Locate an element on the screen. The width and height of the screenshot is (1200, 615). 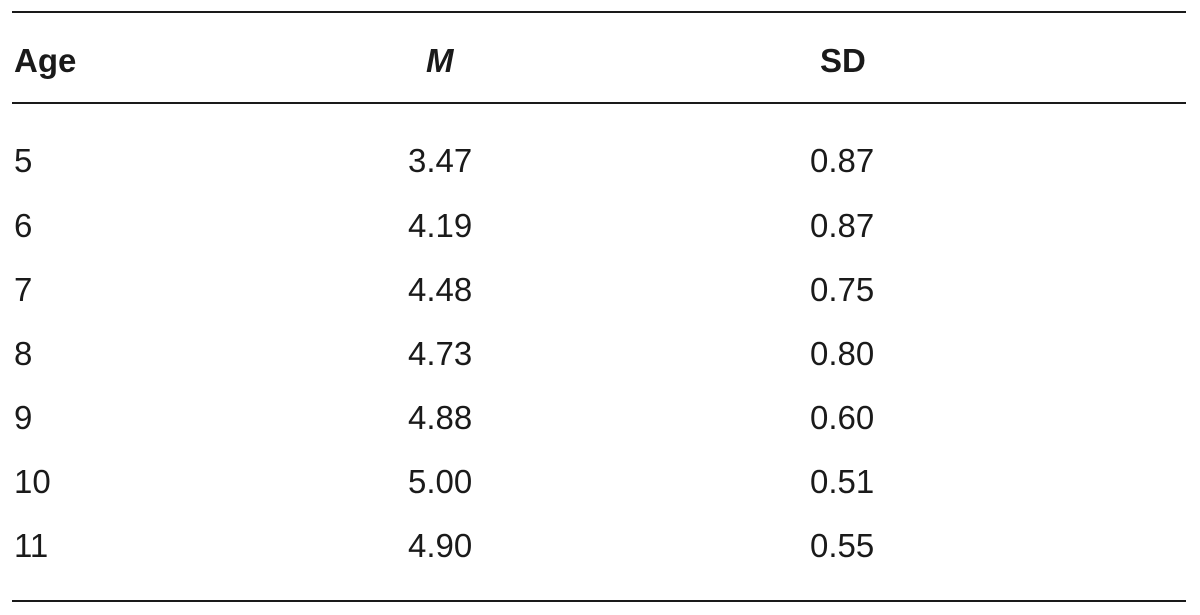
cell-sd: 0.55 is located at coordinates (842, 545).